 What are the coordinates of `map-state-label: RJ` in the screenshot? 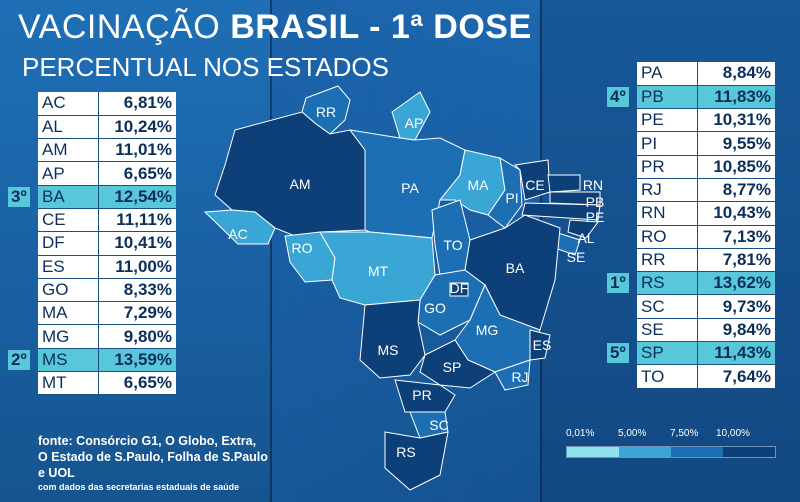 It's located at (519, 377).